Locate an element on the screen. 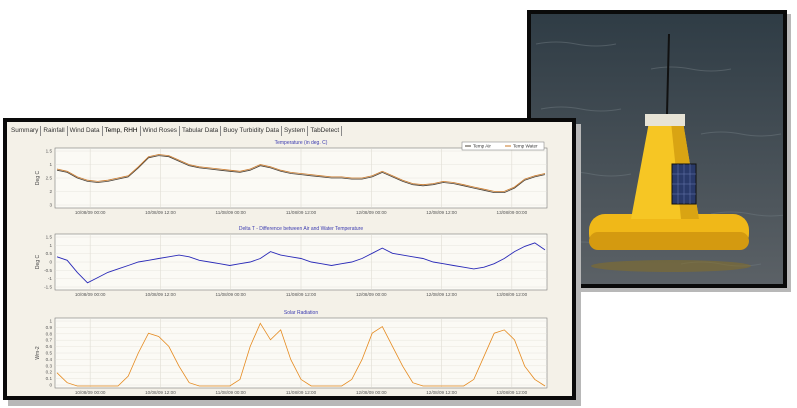  legend-entry: Temp Air is located at coordinates (482, 146).